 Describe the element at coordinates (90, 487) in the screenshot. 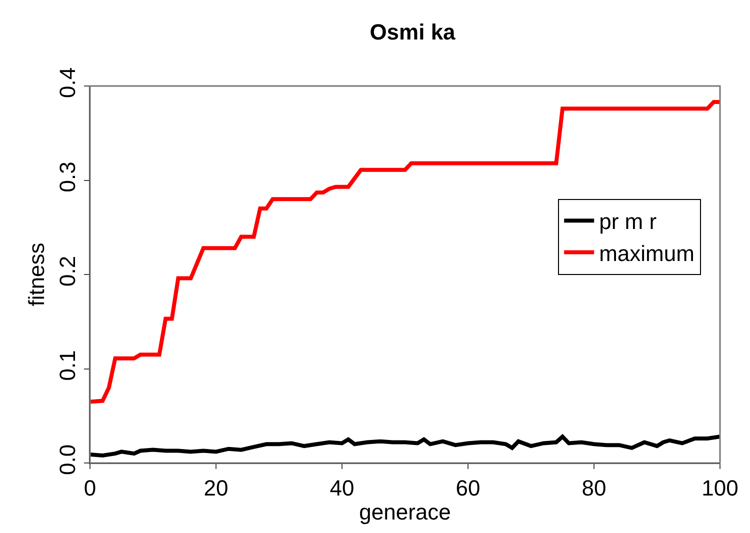

I see `x-tick-label: 0` at that location.